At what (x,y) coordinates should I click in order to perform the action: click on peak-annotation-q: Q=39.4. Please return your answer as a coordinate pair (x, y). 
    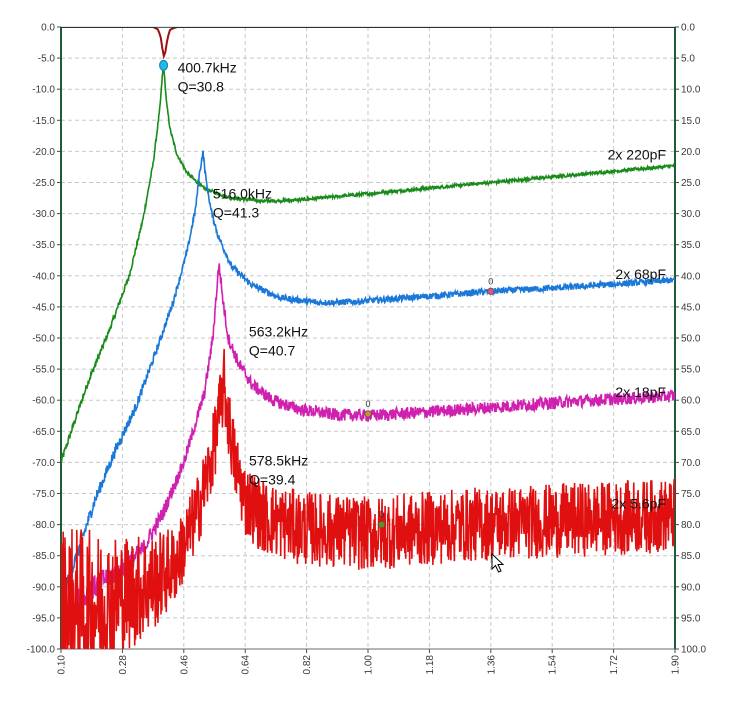
    Looking at the image, I should click on (272, 480).